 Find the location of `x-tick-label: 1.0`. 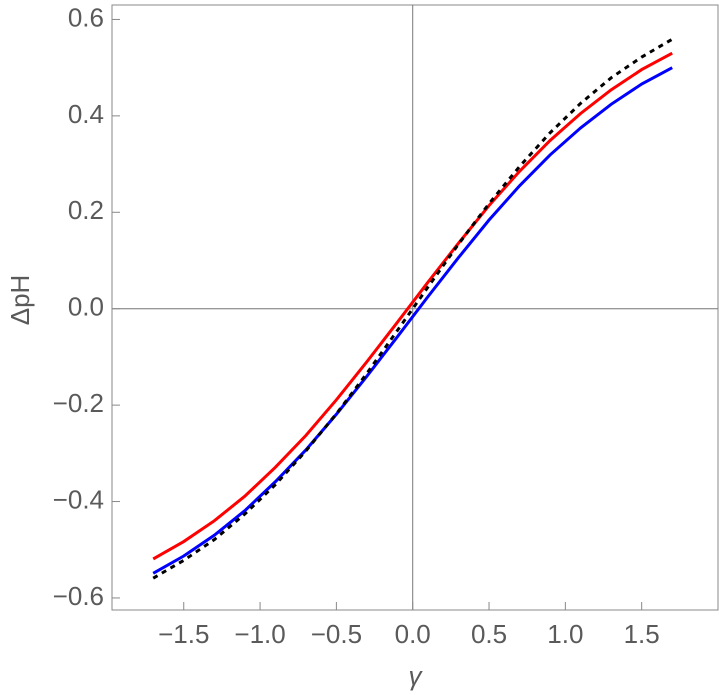

x-tick-label: 1.0 is located at coordinates (565, 634).